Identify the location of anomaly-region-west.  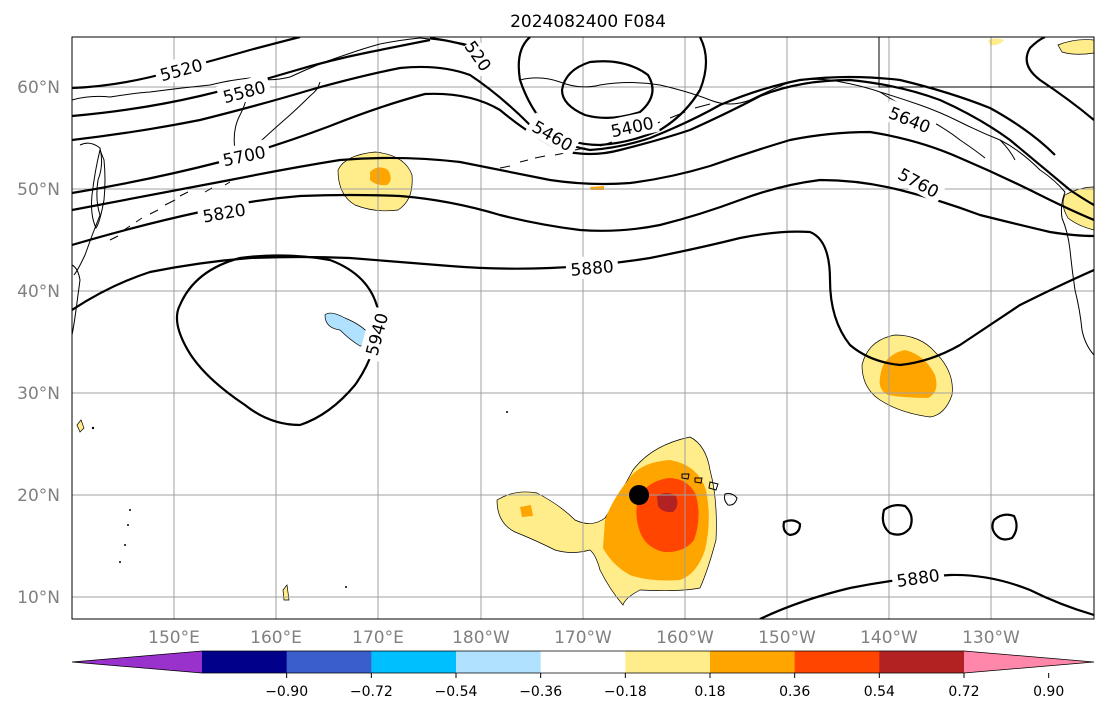
(80, 426).